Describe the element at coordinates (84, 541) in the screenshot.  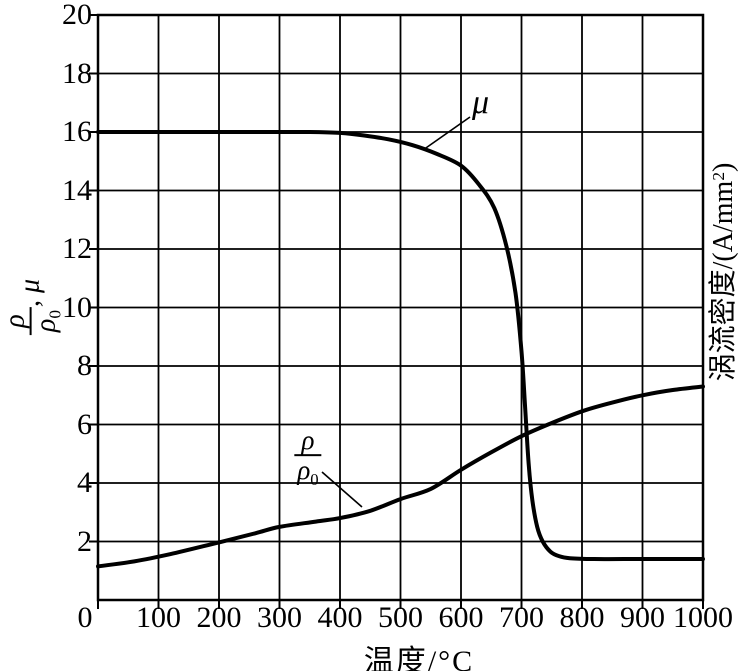
I see `y-tick-label: 2` at that location.